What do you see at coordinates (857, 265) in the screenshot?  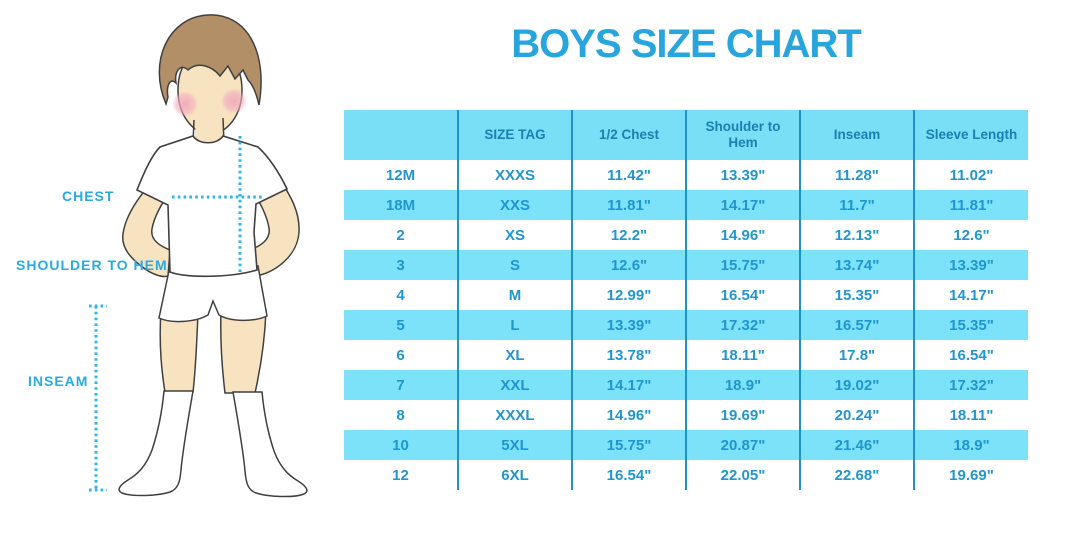 I see `table-cell: 13.74"` at bounding box center [857, 265].